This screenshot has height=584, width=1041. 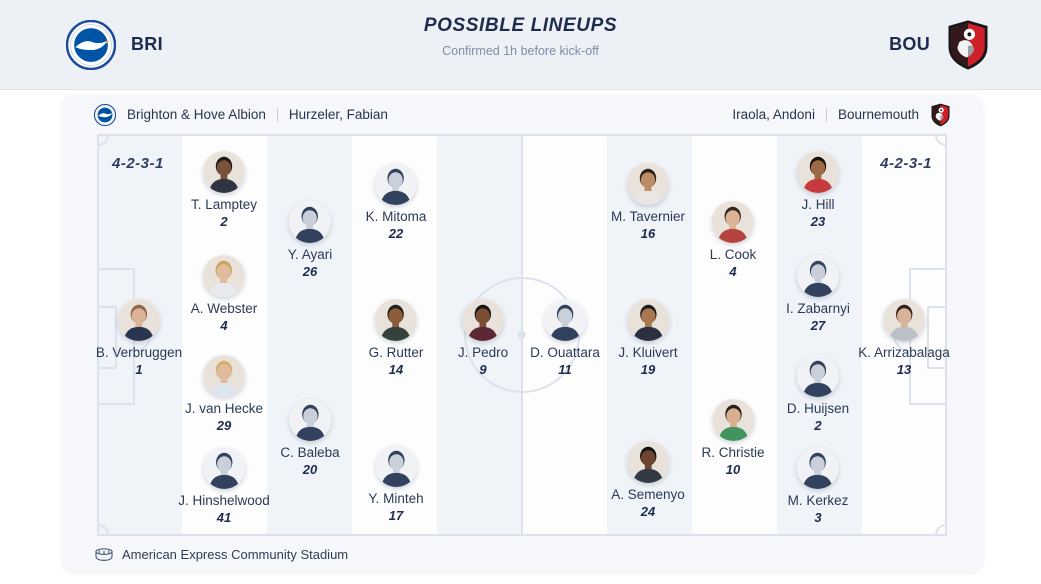 I want to click on brighton-crest-small-icon, so click(x=105, y=114).